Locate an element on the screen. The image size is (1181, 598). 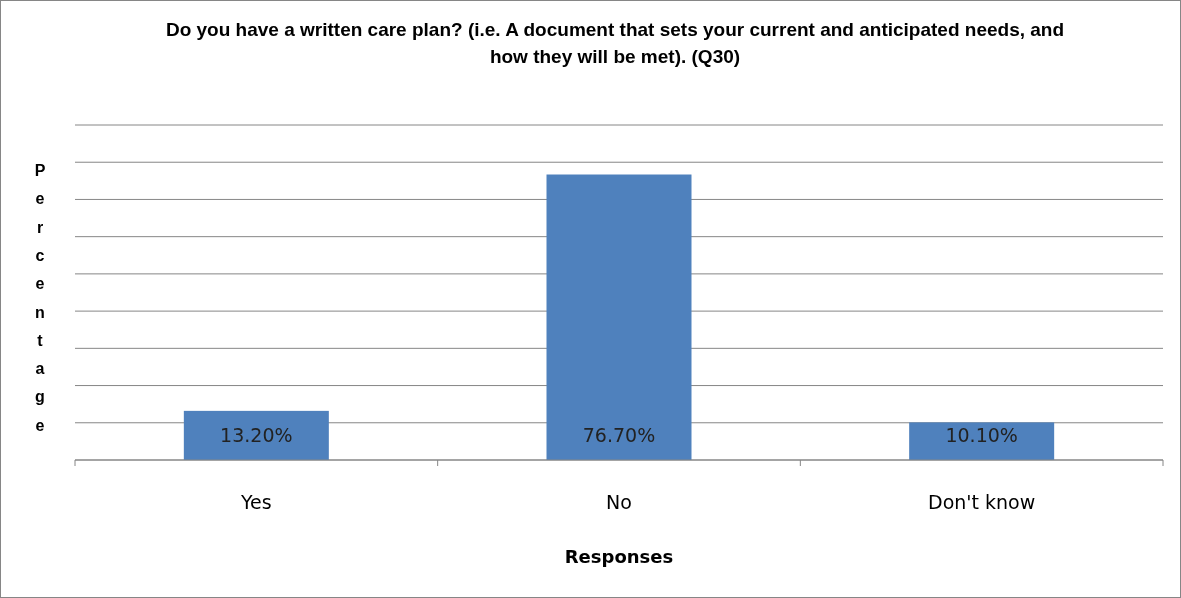
chart-title: Do you have a written care plan? (i.e. A document that sets your current and anticipated needs, and how they will be met). (Q30) is located at coordinates (615, 43).